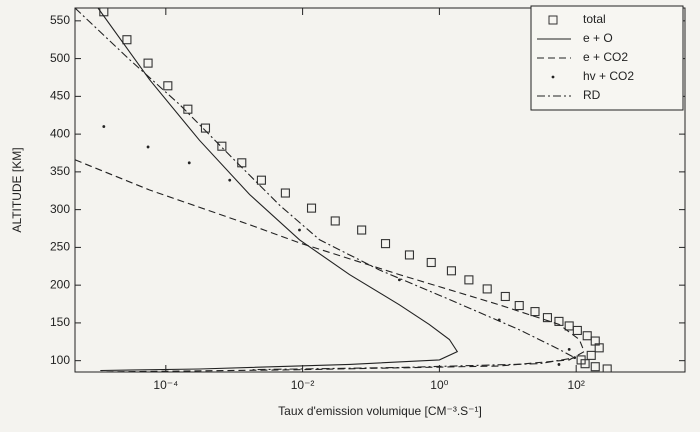  What do you see at coordinates (60, 322) in the screenshot?
I see `y-tick-label: 150` at bounding box center [60, 322].